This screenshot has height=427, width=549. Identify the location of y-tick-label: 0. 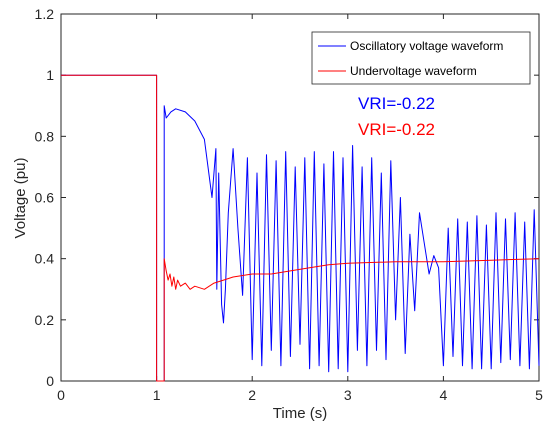
(50, 381).